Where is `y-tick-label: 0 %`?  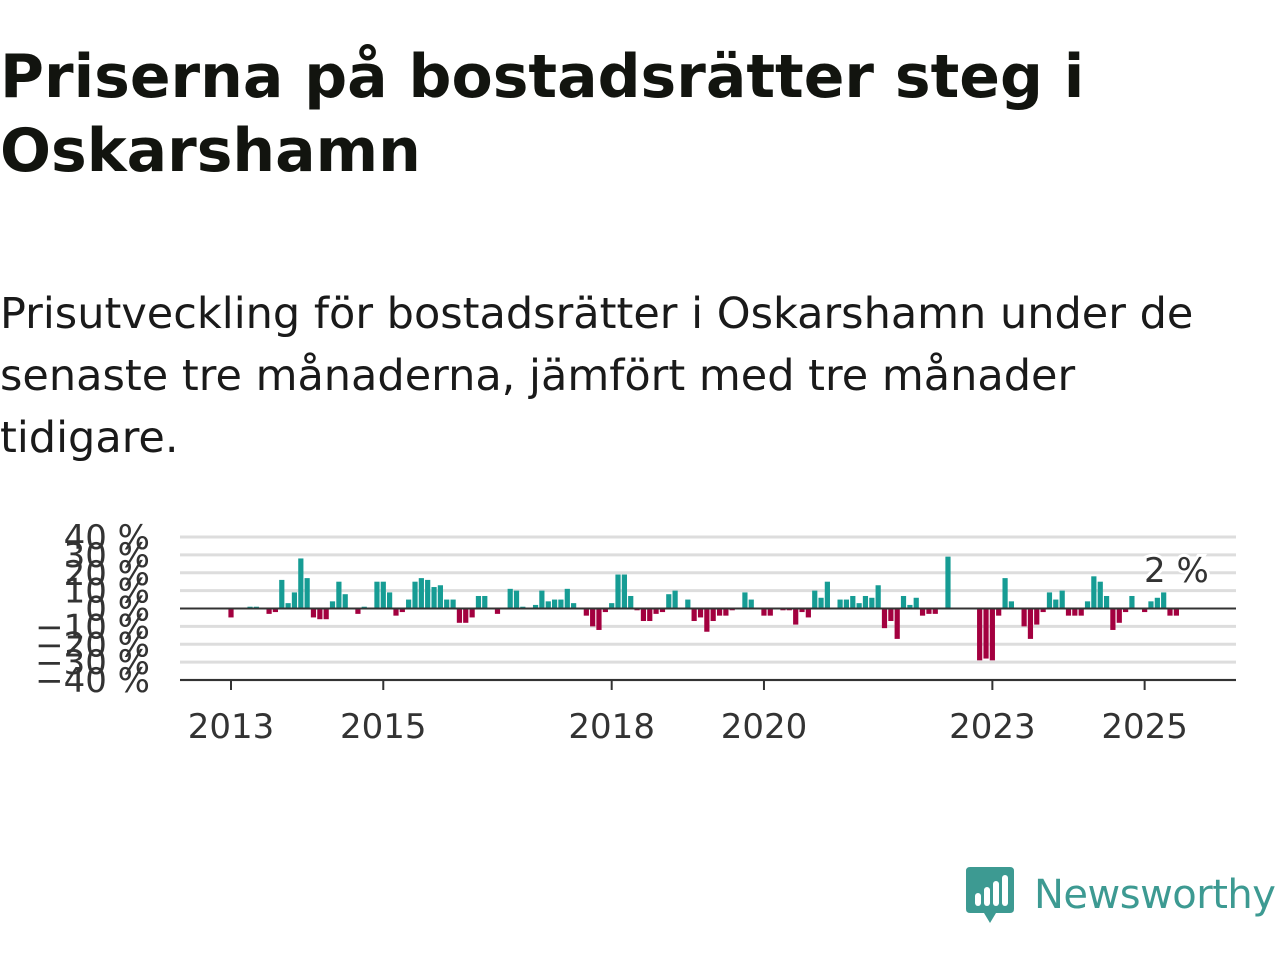
y-tick-label: 0 % is located at coordinates (117, 610).